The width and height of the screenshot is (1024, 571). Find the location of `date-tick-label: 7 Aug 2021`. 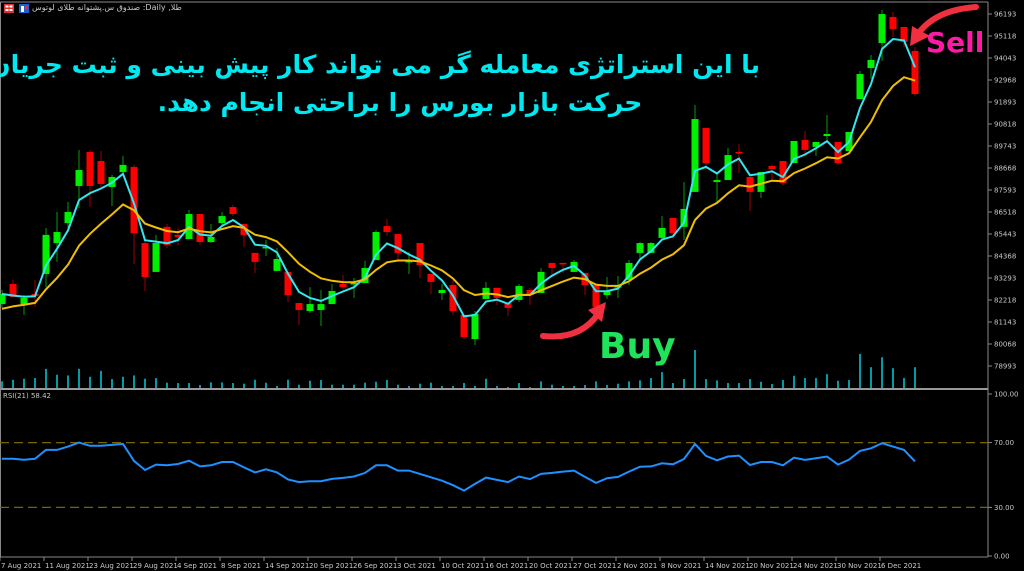

date-tick-label: 7 Aug 2021 is located at coordinates (21, 566).